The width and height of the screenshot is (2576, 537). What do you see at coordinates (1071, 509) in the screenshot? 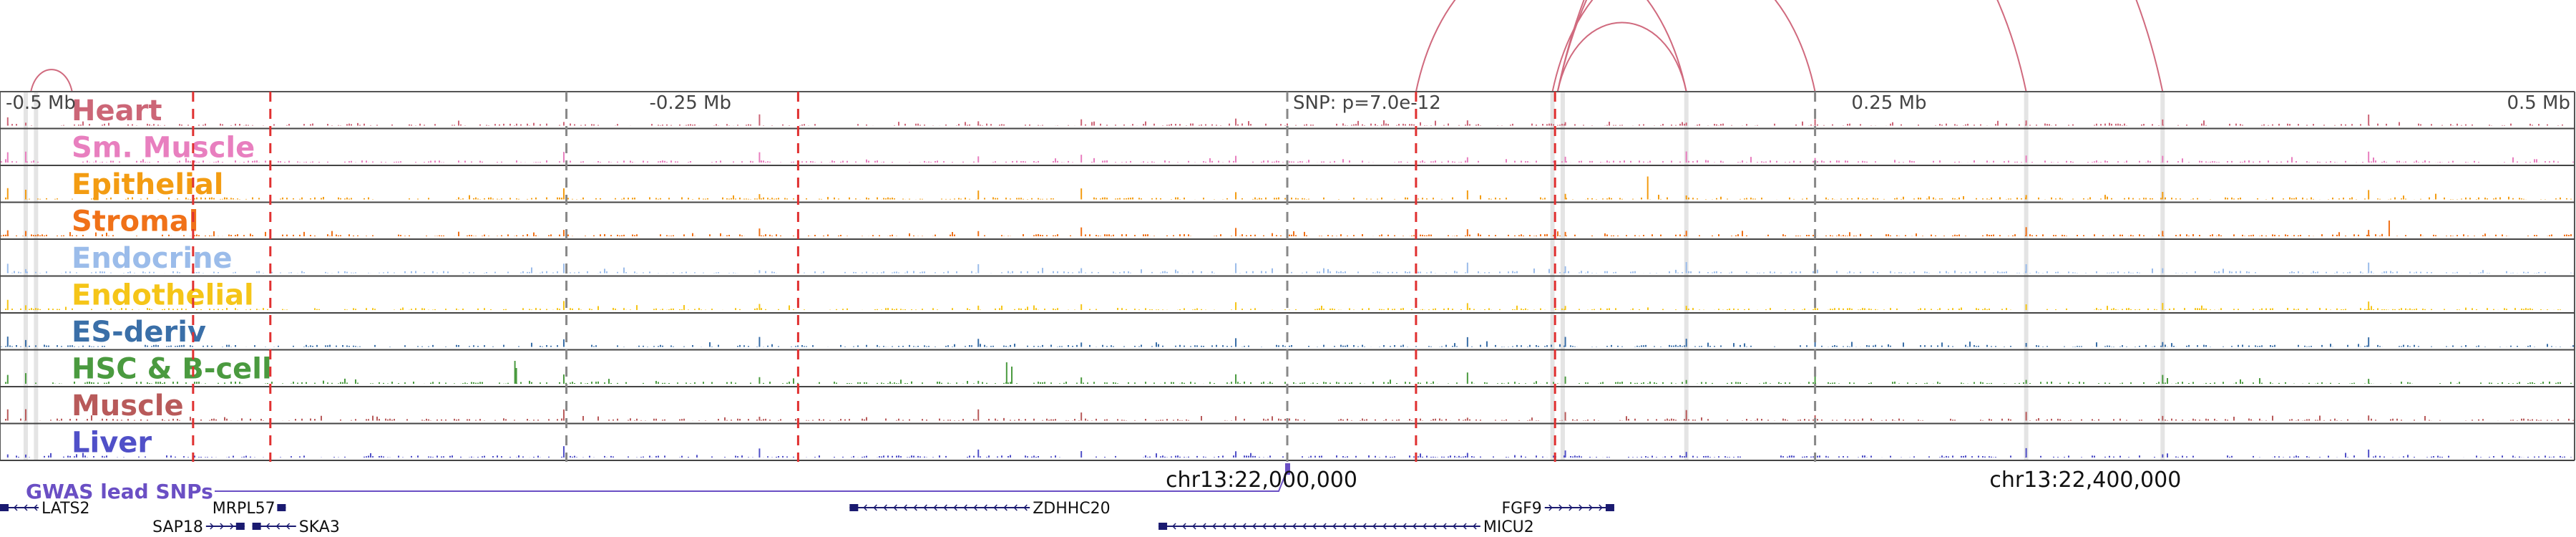
I see `gene-label: ZDHHC20` at bounding box center [1071, 509].